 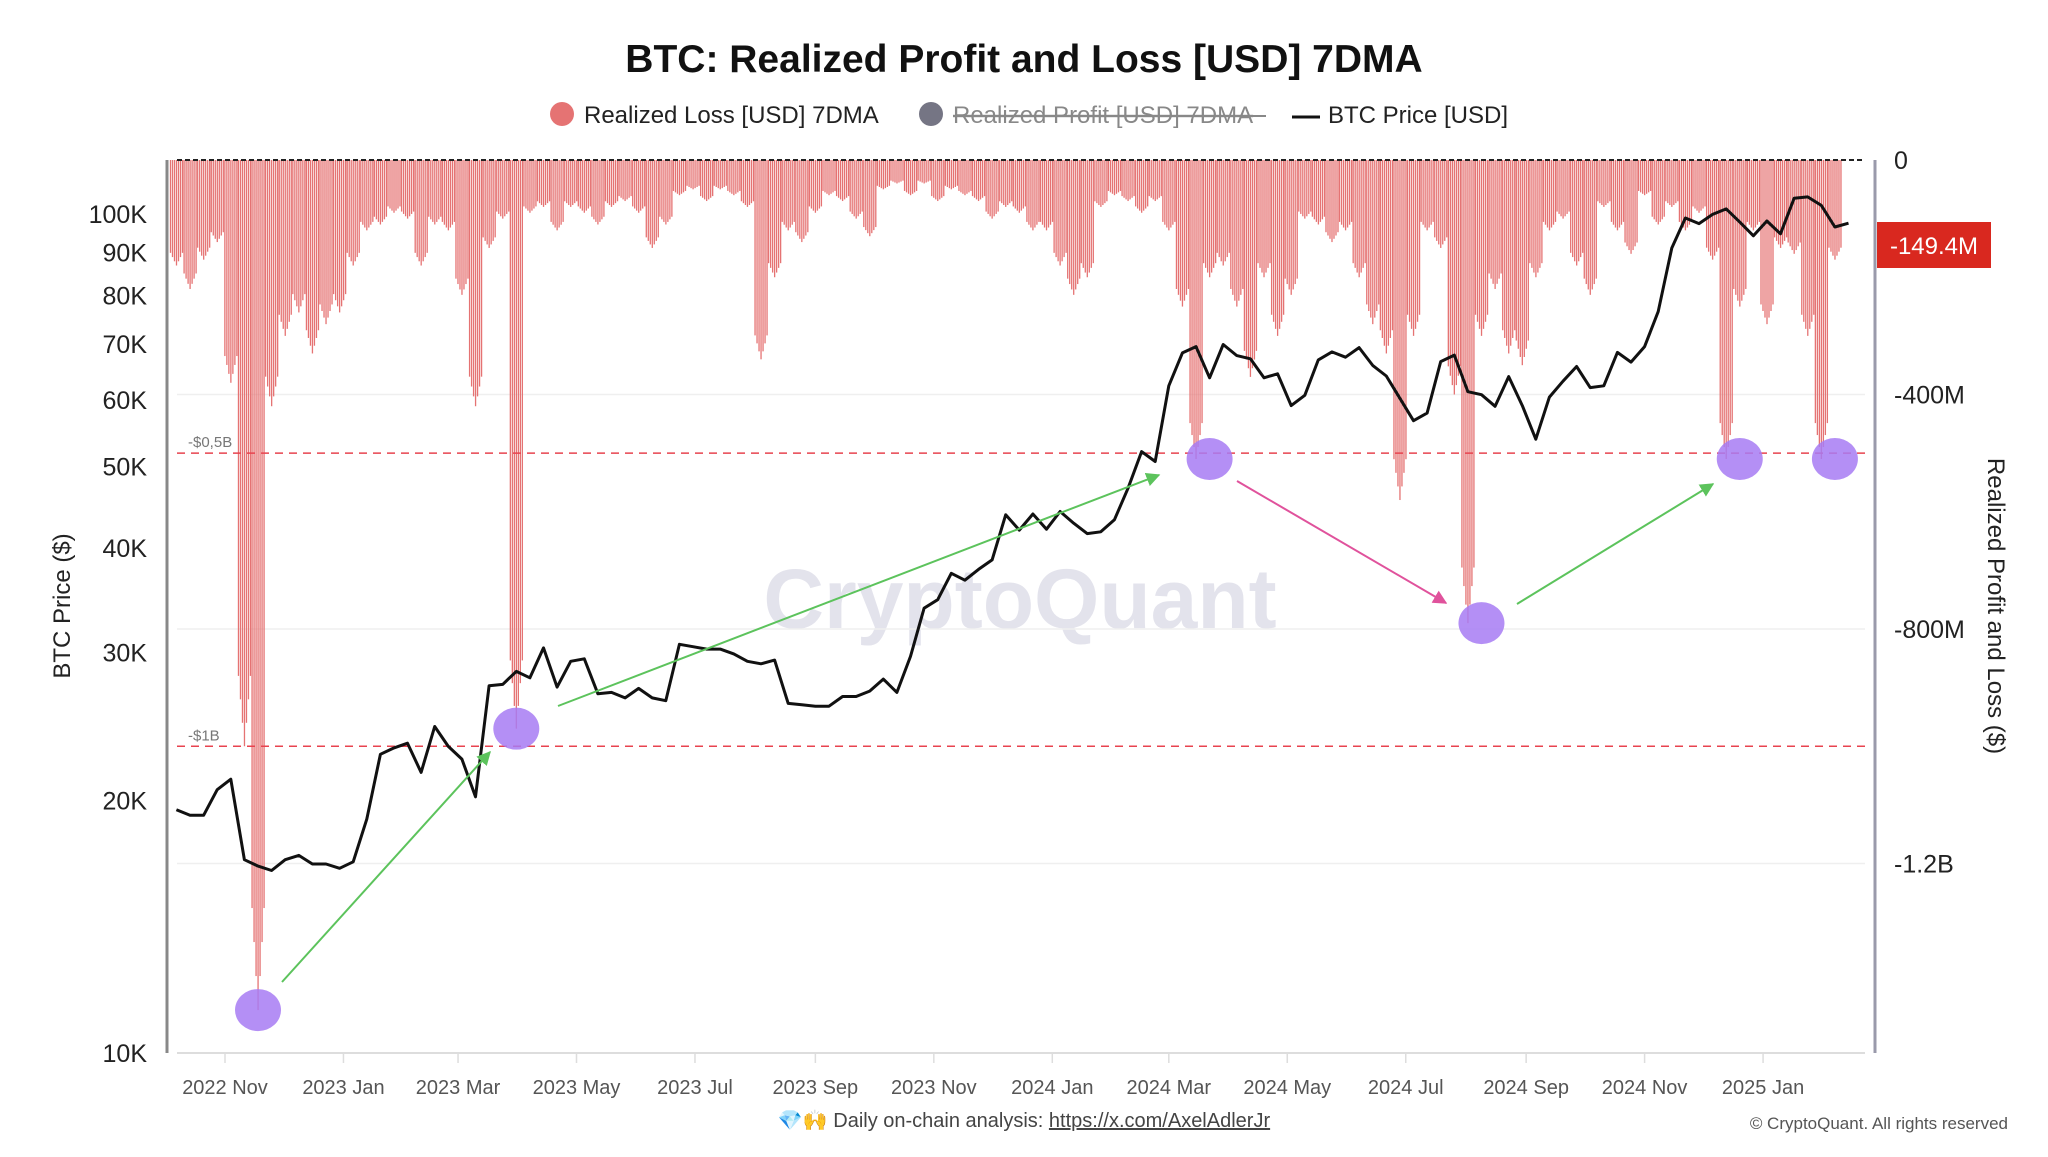 I want to click on right-tick-label: -400M, so click(x=1929, y=396).